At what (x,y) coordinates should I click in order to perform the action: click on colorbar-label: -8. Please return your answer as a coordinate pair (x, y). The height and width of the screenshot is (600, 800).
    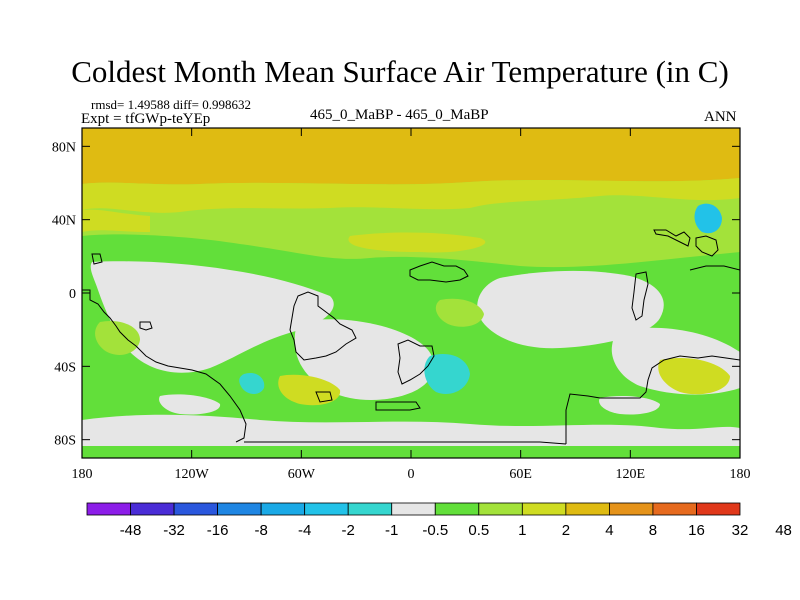
    Looking at the image, I should click on (260, 530).